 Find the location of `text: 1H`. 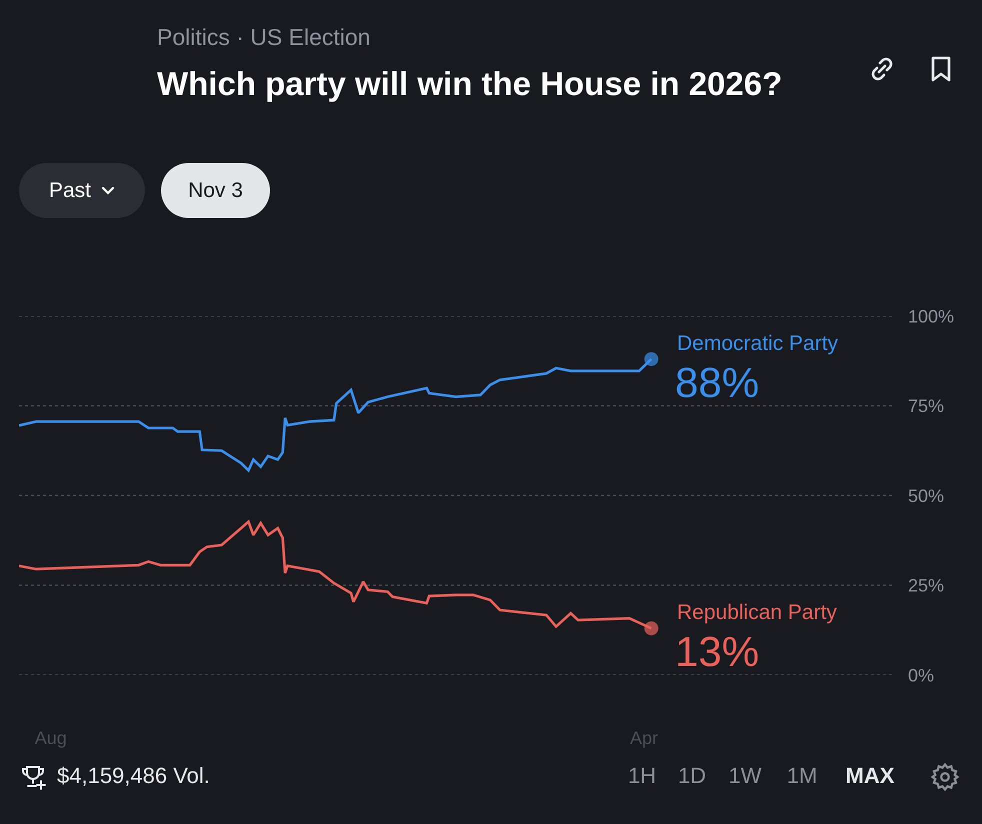

text: 1H is located at coordinates (642, 776).